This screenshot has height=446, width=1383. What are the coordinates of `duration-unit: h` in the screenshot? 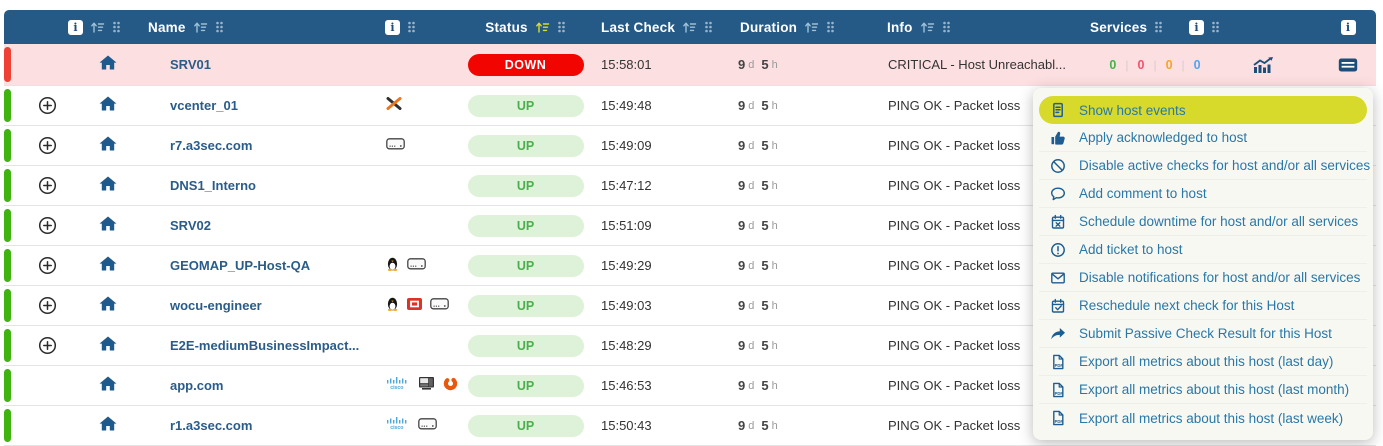 It's located at (774, 64).